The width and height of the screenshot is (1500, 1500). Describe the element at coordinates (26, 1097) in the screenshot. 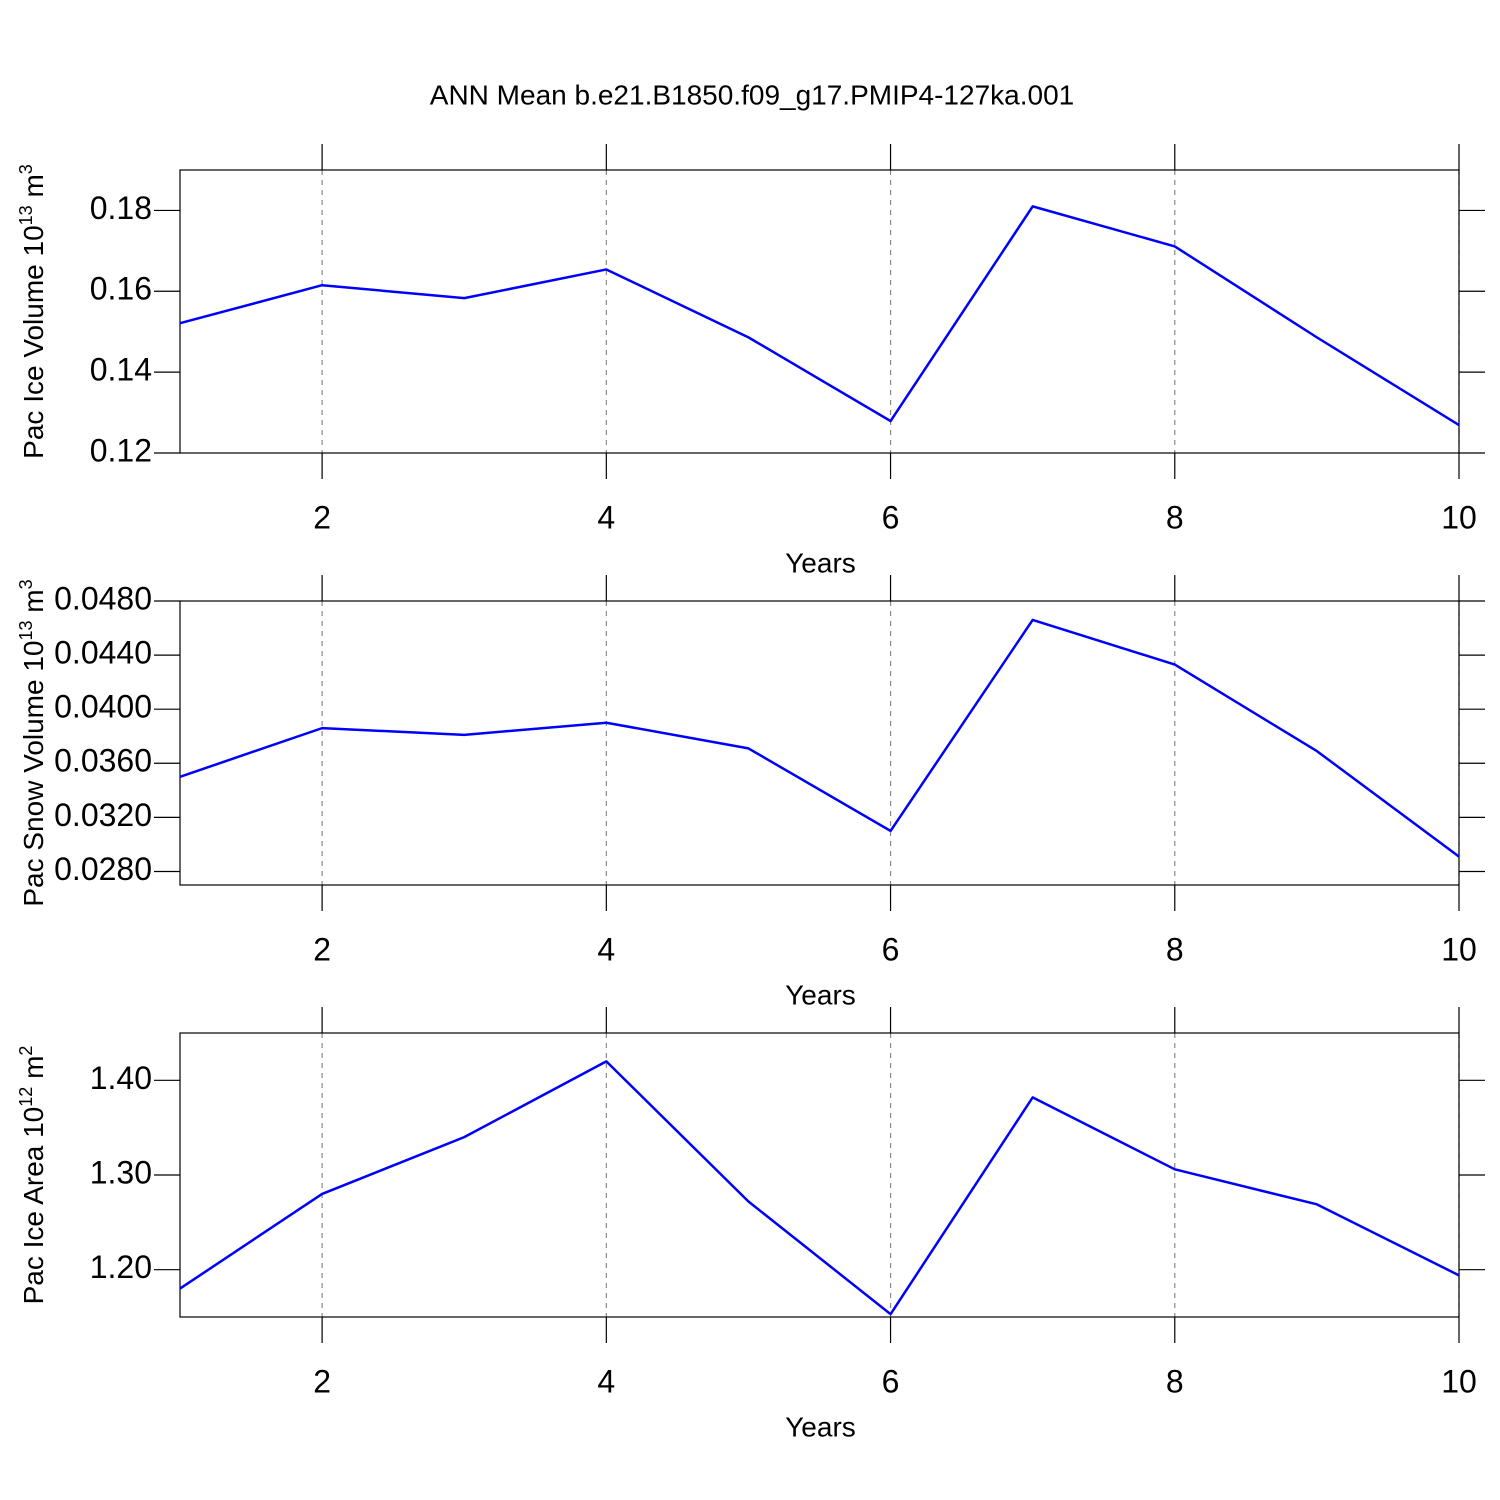

I see `y-axis-label-exponent: 12` at that location.